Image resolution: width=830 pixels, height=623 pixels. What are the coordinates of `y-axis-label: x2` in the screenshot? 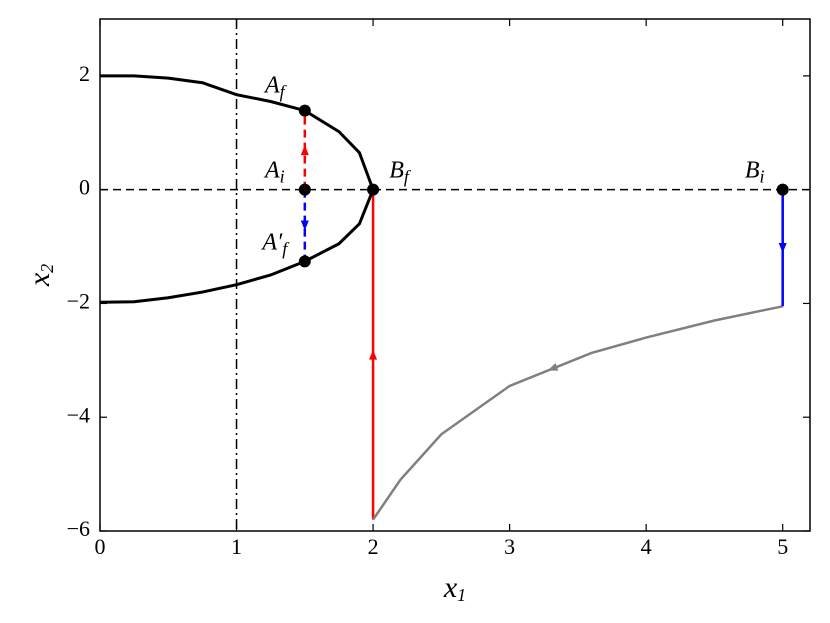 It's located at (40, 275).